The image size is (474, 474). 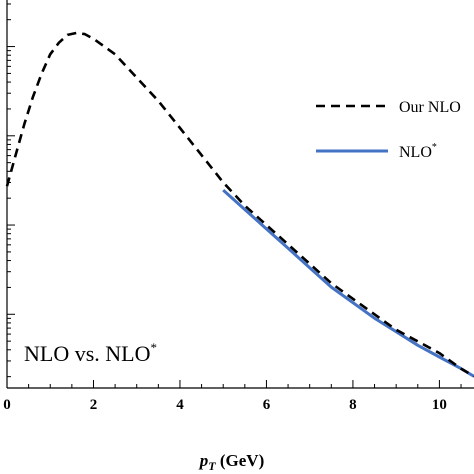 What do you see at coordinates (7, 405) in the screenshot?
I see `x-tick-label: 0` at bounding box center [7, 405].